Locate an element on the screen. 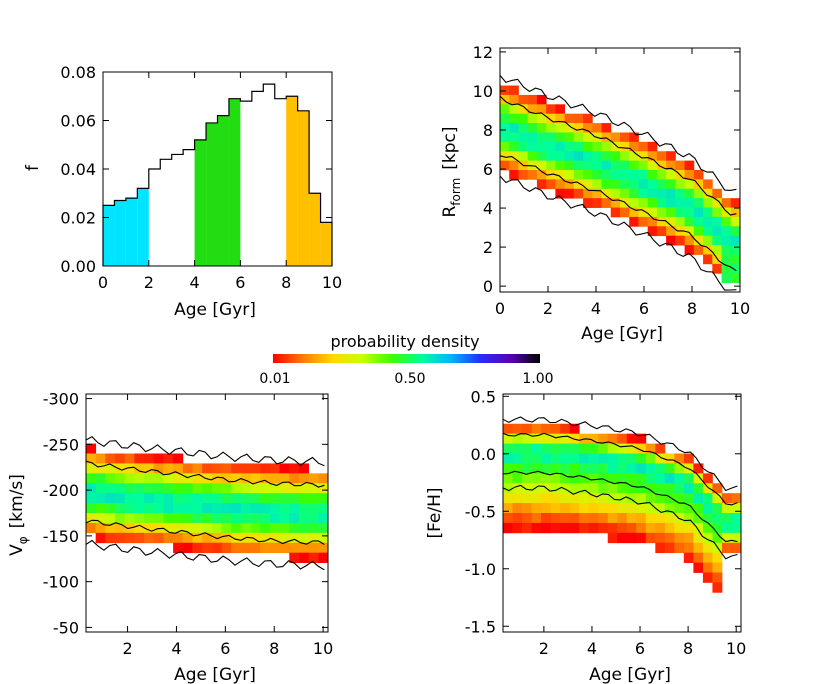 The image size is (830, 684). plot-frame is located at coordinates (207, 513).